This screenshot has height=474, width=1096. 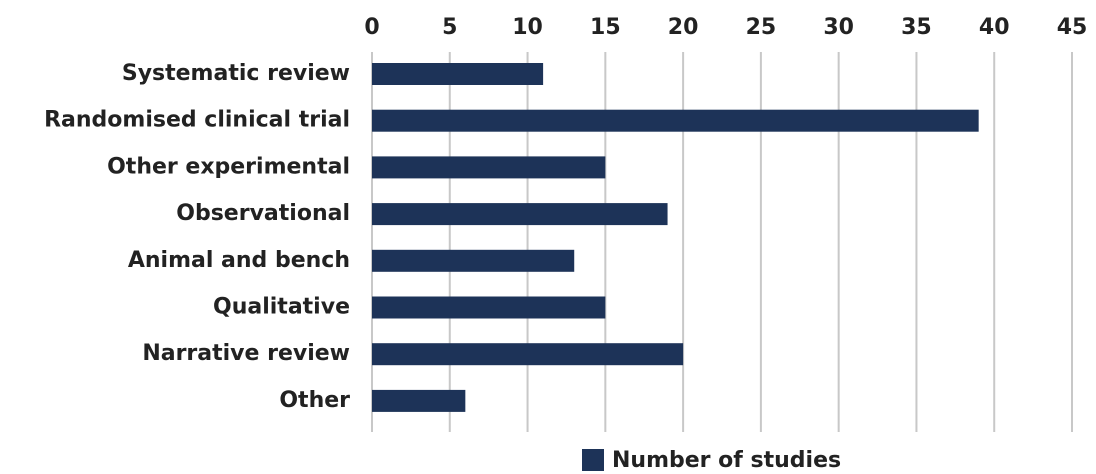 I want to click on y-tick-label: Qualitative, so click(x=281, y=307).